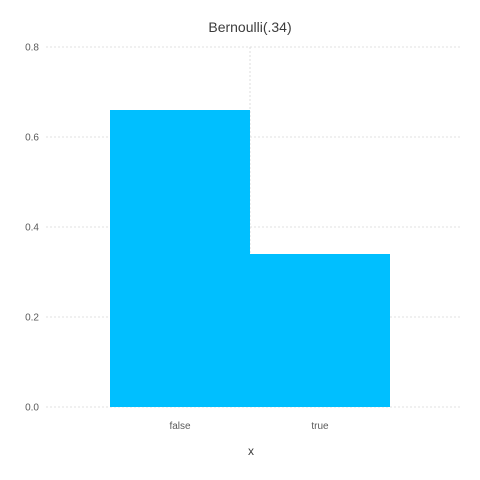 The height and width of the screenshot is (480, 480). I want to click on y-tick-label: 0.0, so click(32, 408).